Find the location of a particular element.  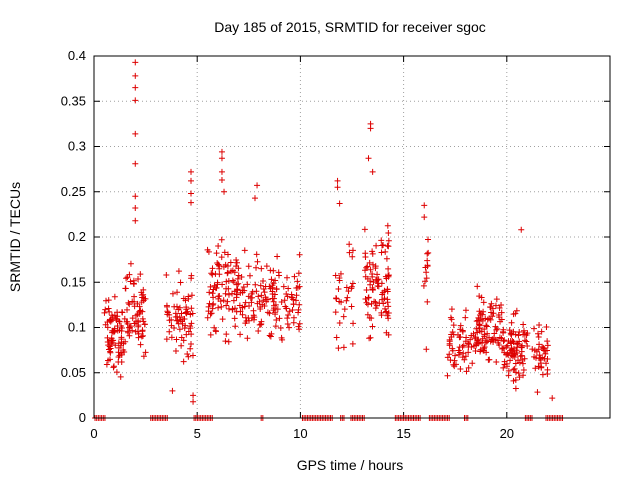

y-tick-label: 0.2 is located at coordinates (77, 236).